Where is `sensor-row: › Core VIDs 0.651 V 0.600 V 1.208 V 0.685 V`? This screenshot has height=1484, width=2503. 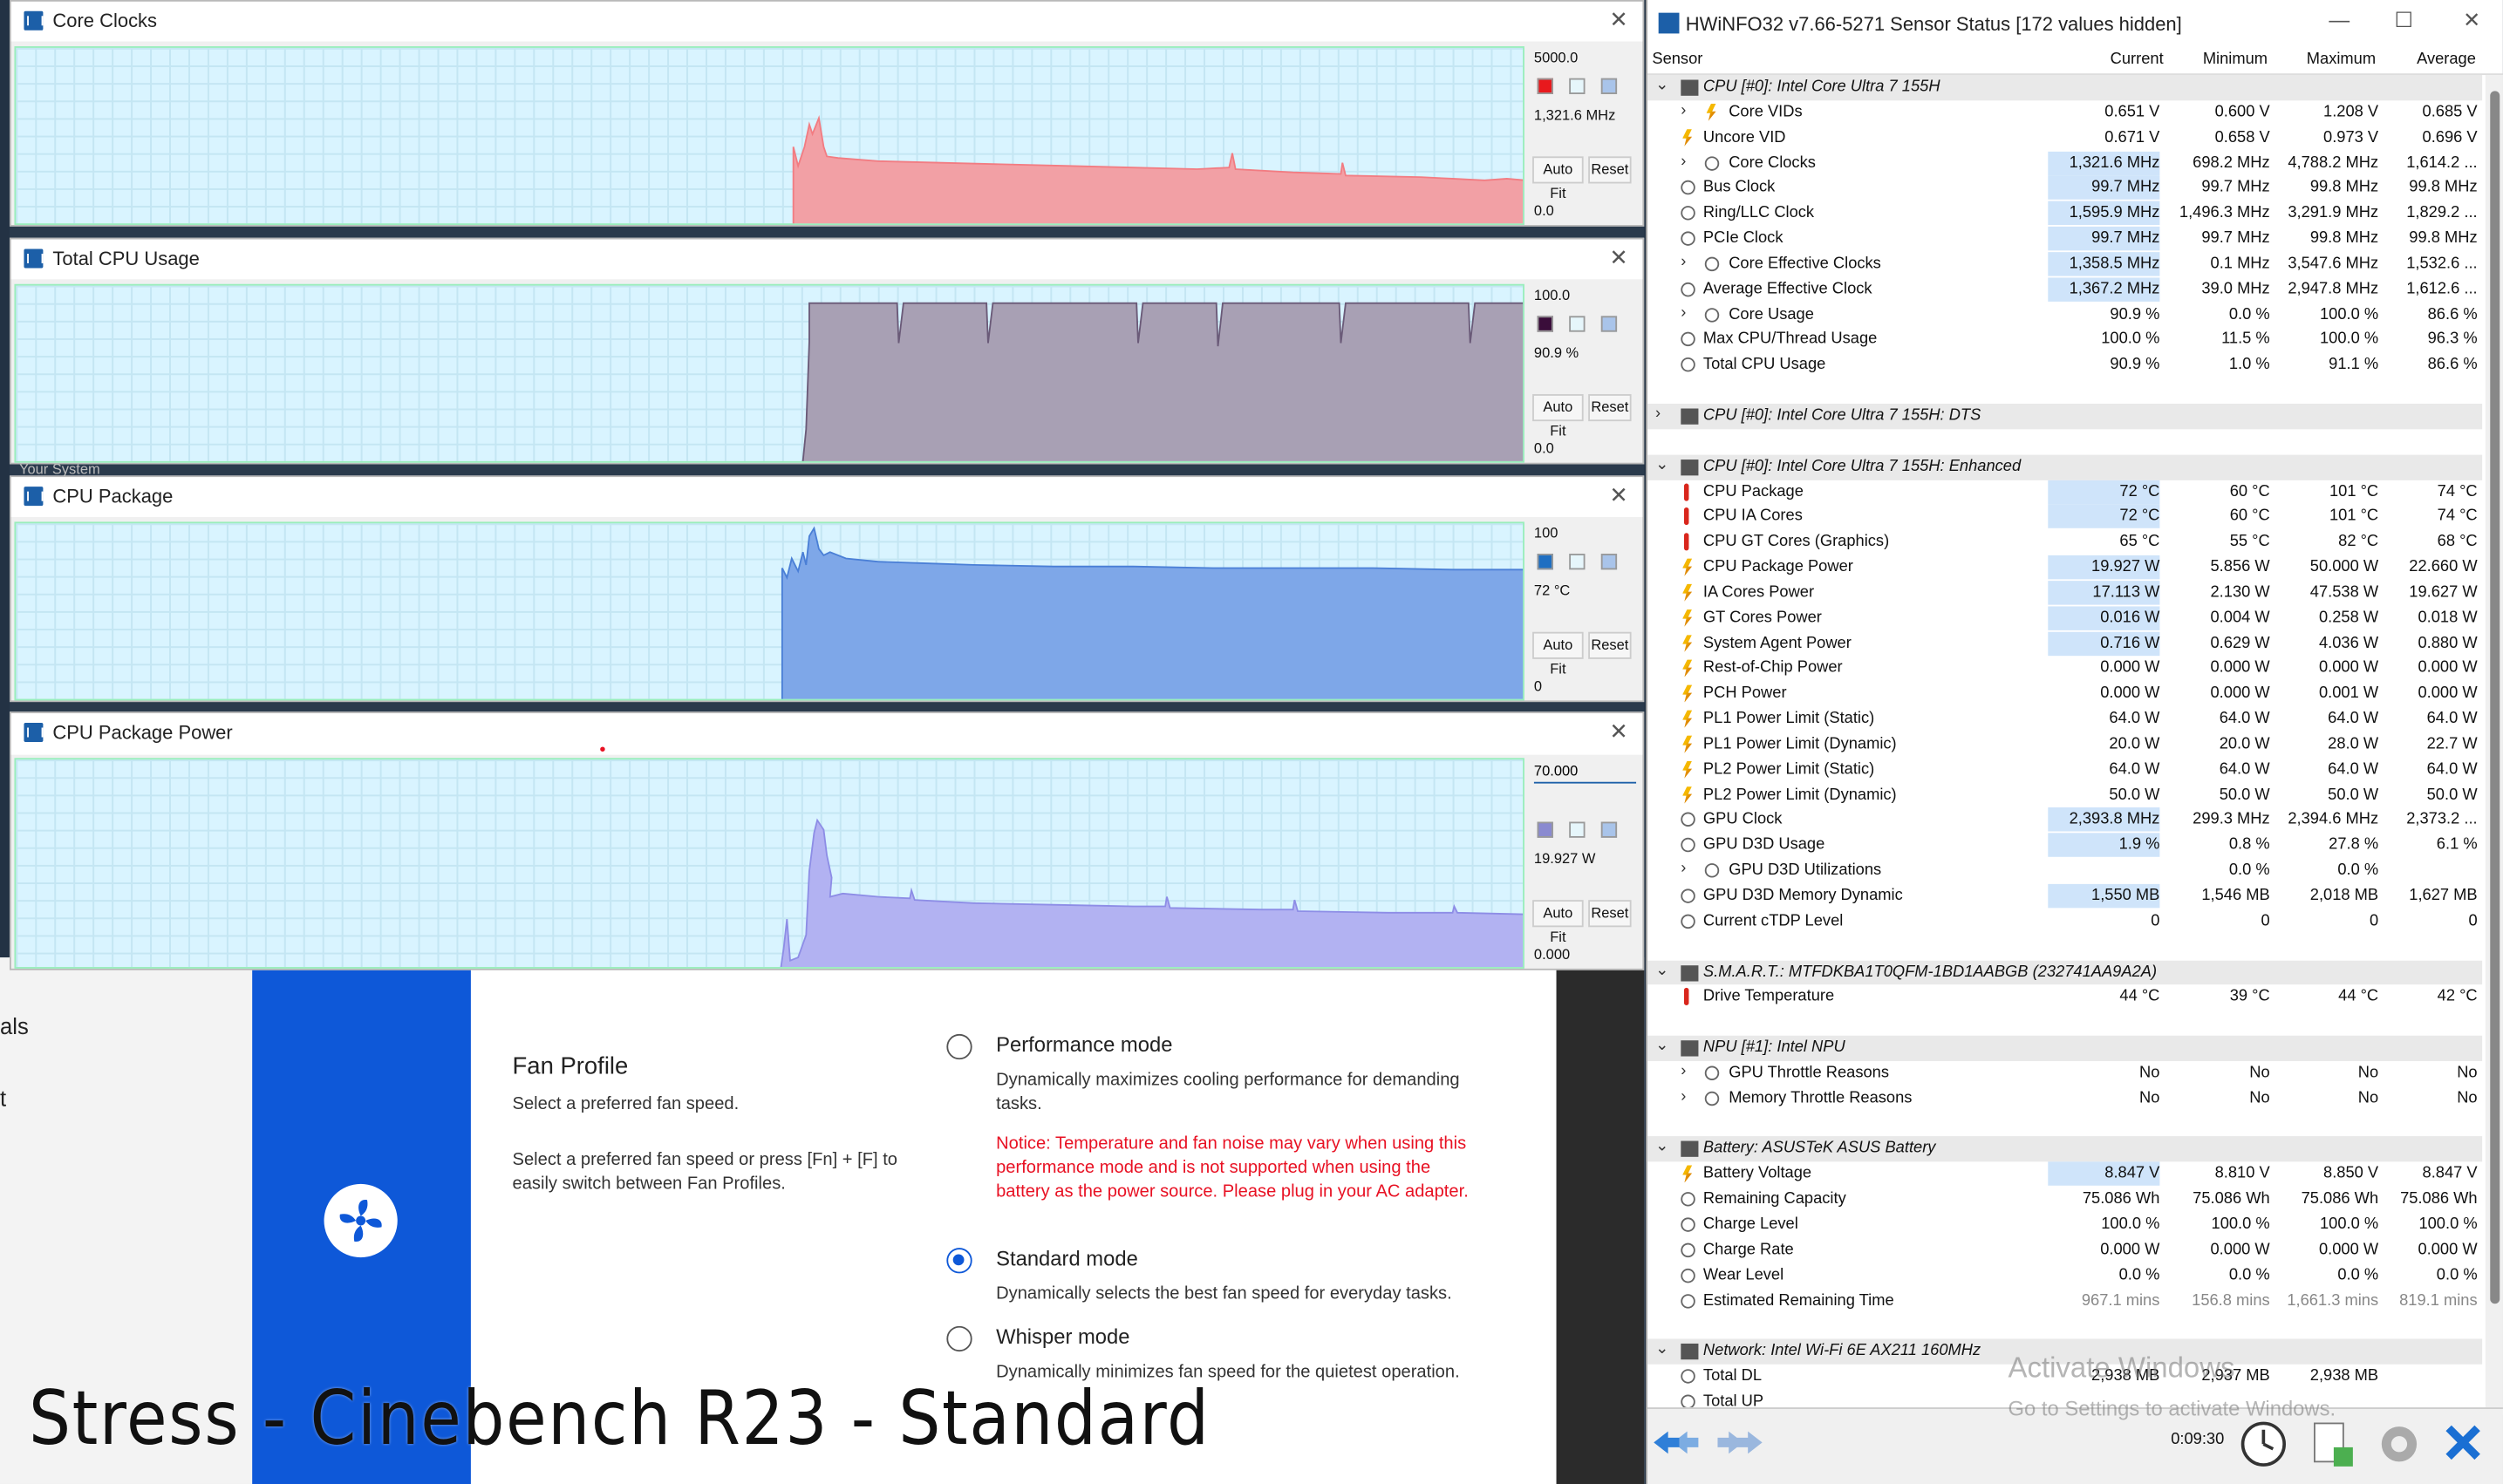
sensor-row: › Core VIDs 0.651 V 0.600 V 1.208 V 0.685 V is located at coordinates (2064, 113).